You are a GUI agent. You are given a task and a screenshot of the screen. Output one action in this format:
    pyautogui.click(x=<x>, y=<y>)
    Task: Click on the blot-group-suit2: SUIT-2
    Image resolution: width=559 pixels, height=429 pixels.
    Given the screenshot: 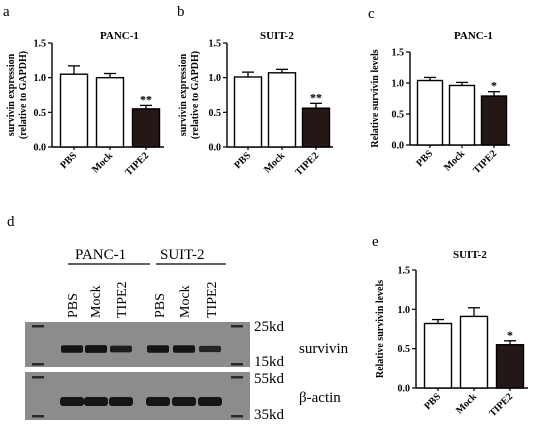 What is the action you would take?
    pyautogui.click(x=182, y=255)
    